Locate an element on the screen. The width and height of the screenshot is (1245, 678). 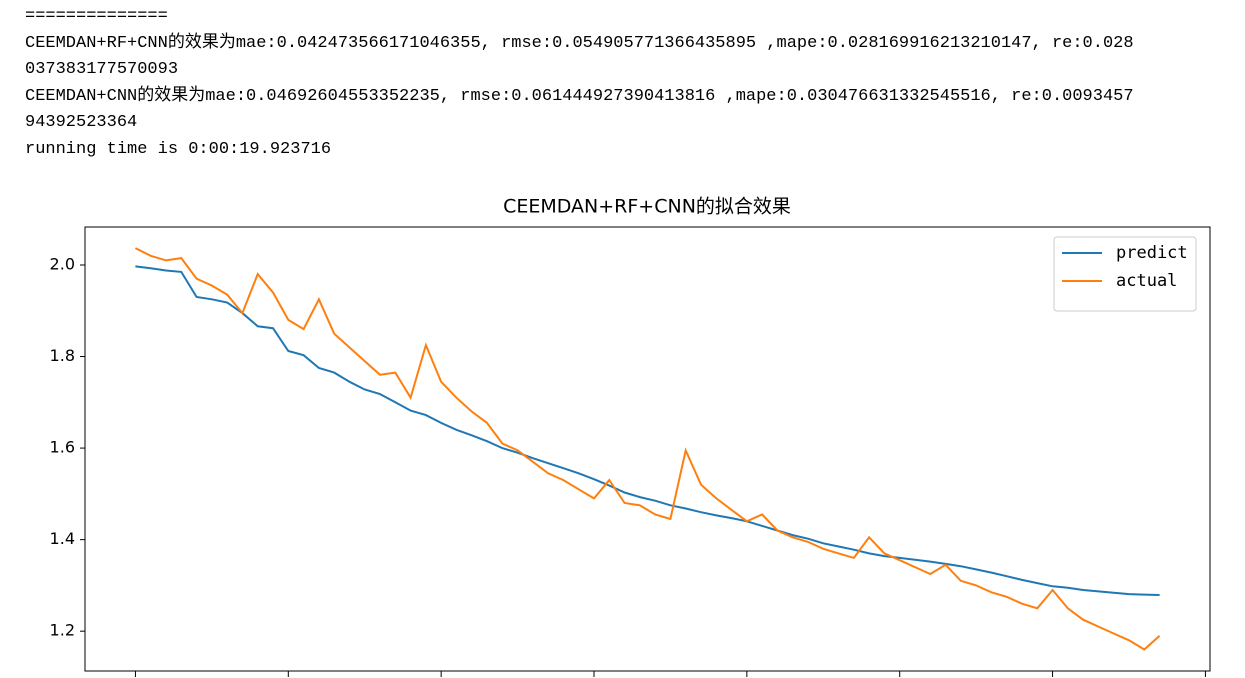
legend-box is located at coordinates (1125, 274).